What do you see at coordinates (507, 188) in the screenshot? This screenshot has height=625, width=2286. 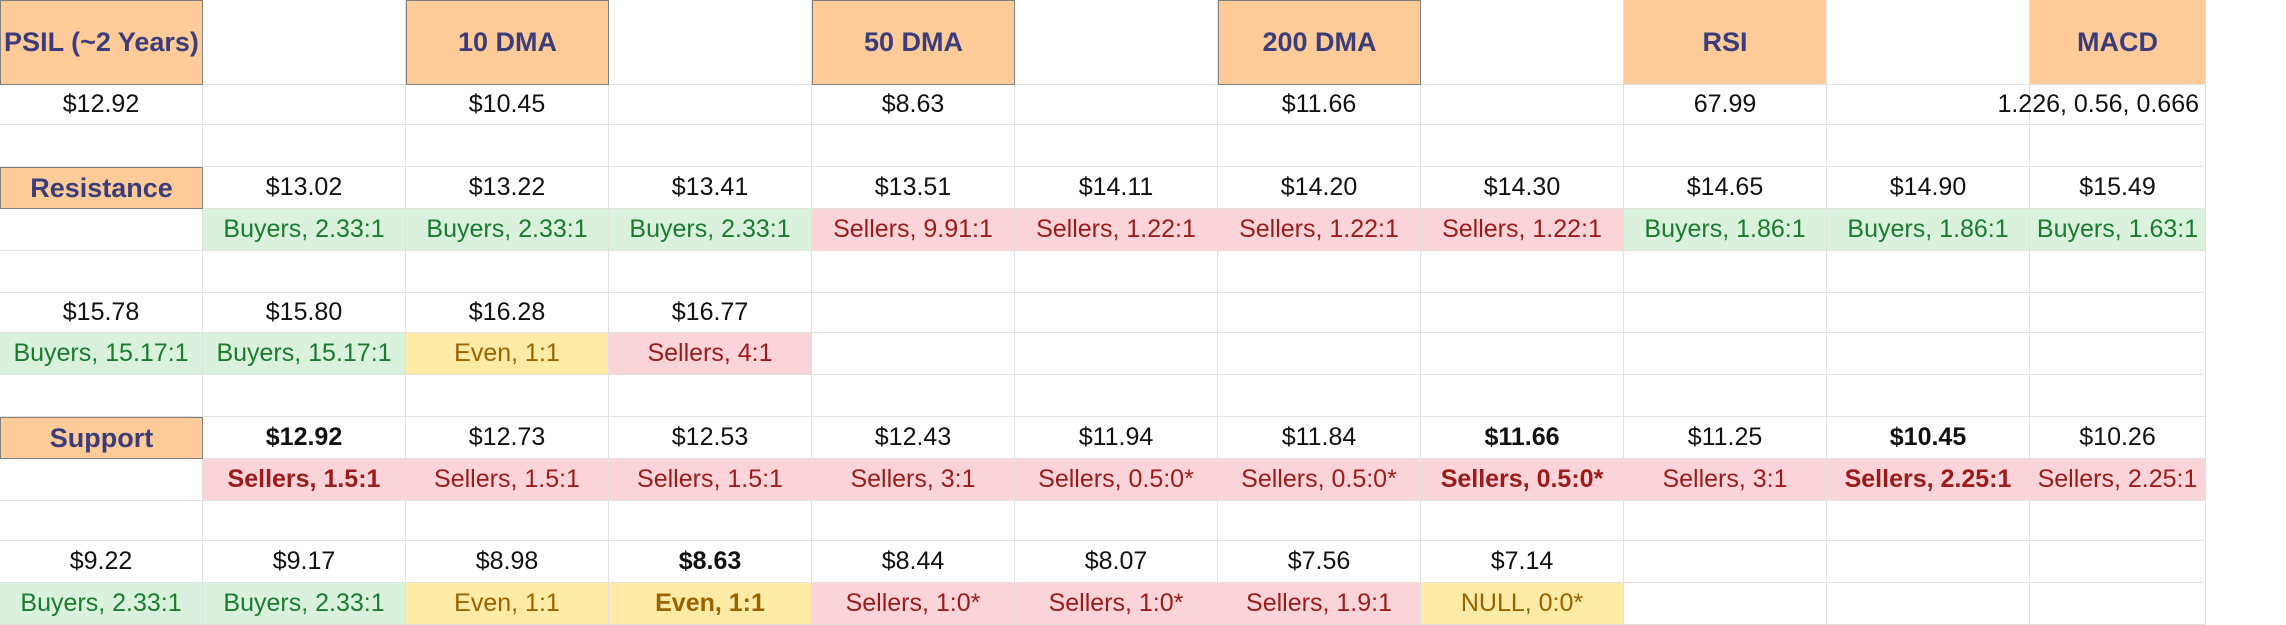 I see `resistance-price: $13.22` at bounding box center [507, 188].